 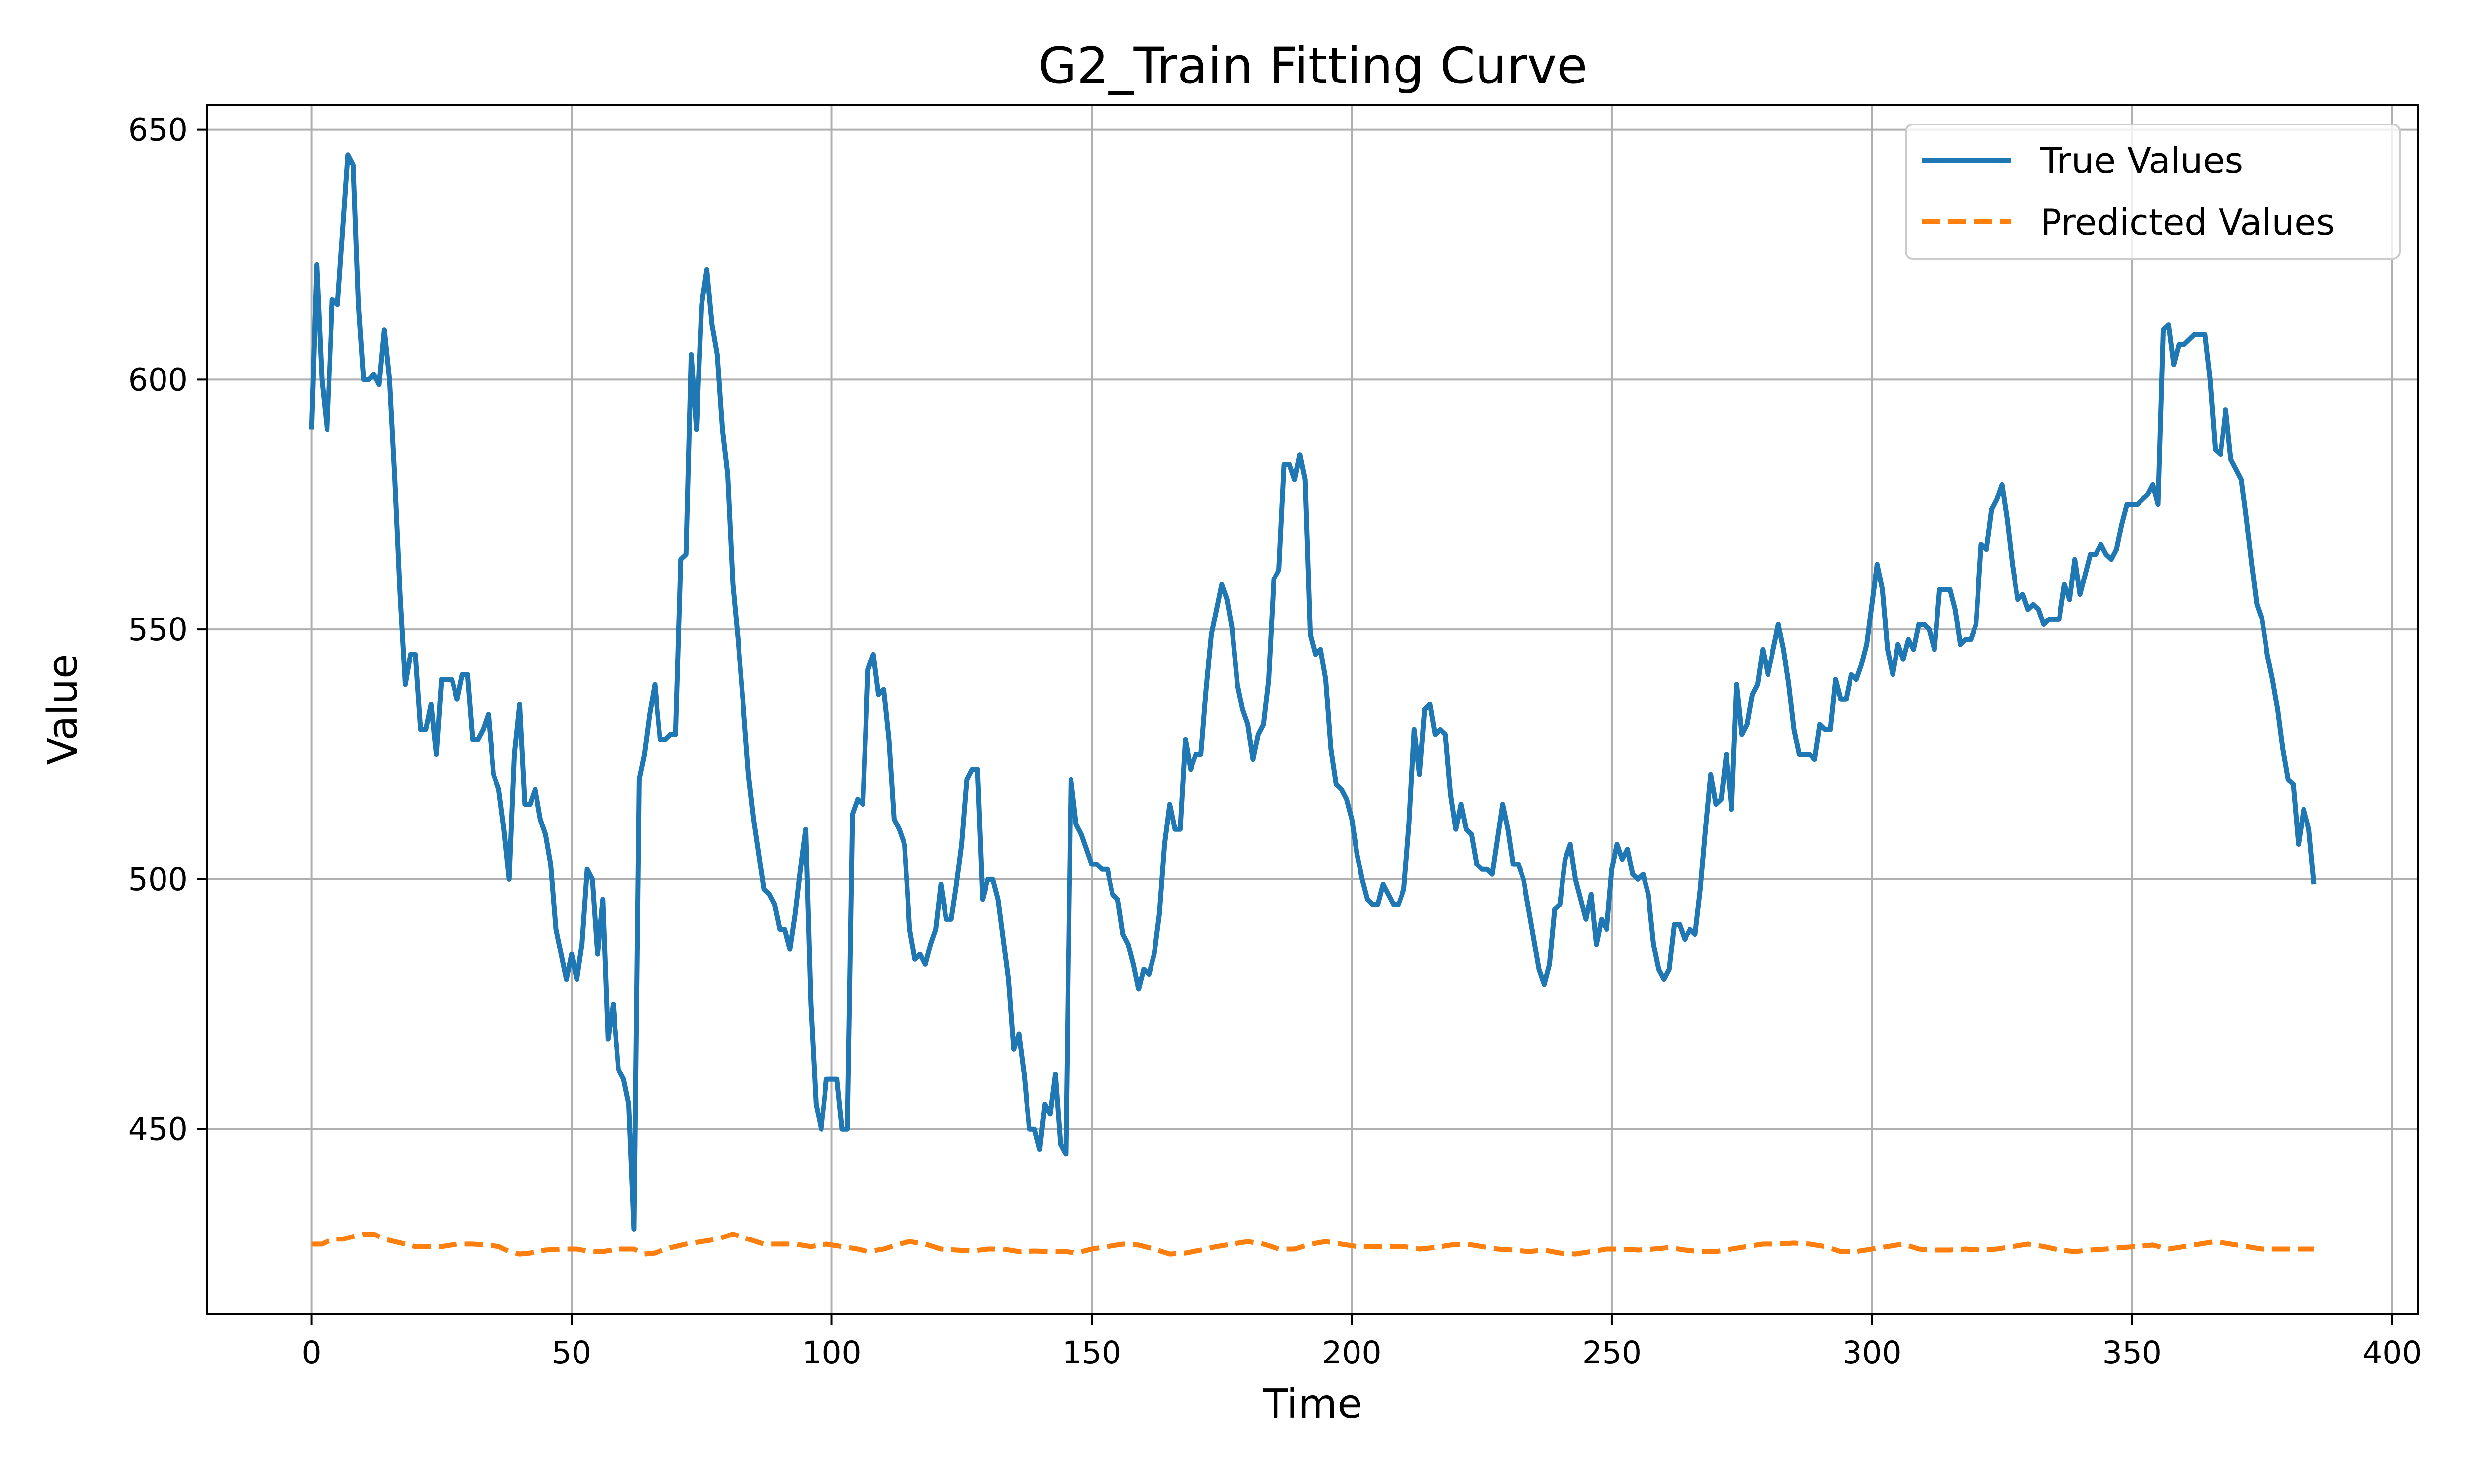 I want to click on y-axis-label: Value, so click(x=63, y=709).